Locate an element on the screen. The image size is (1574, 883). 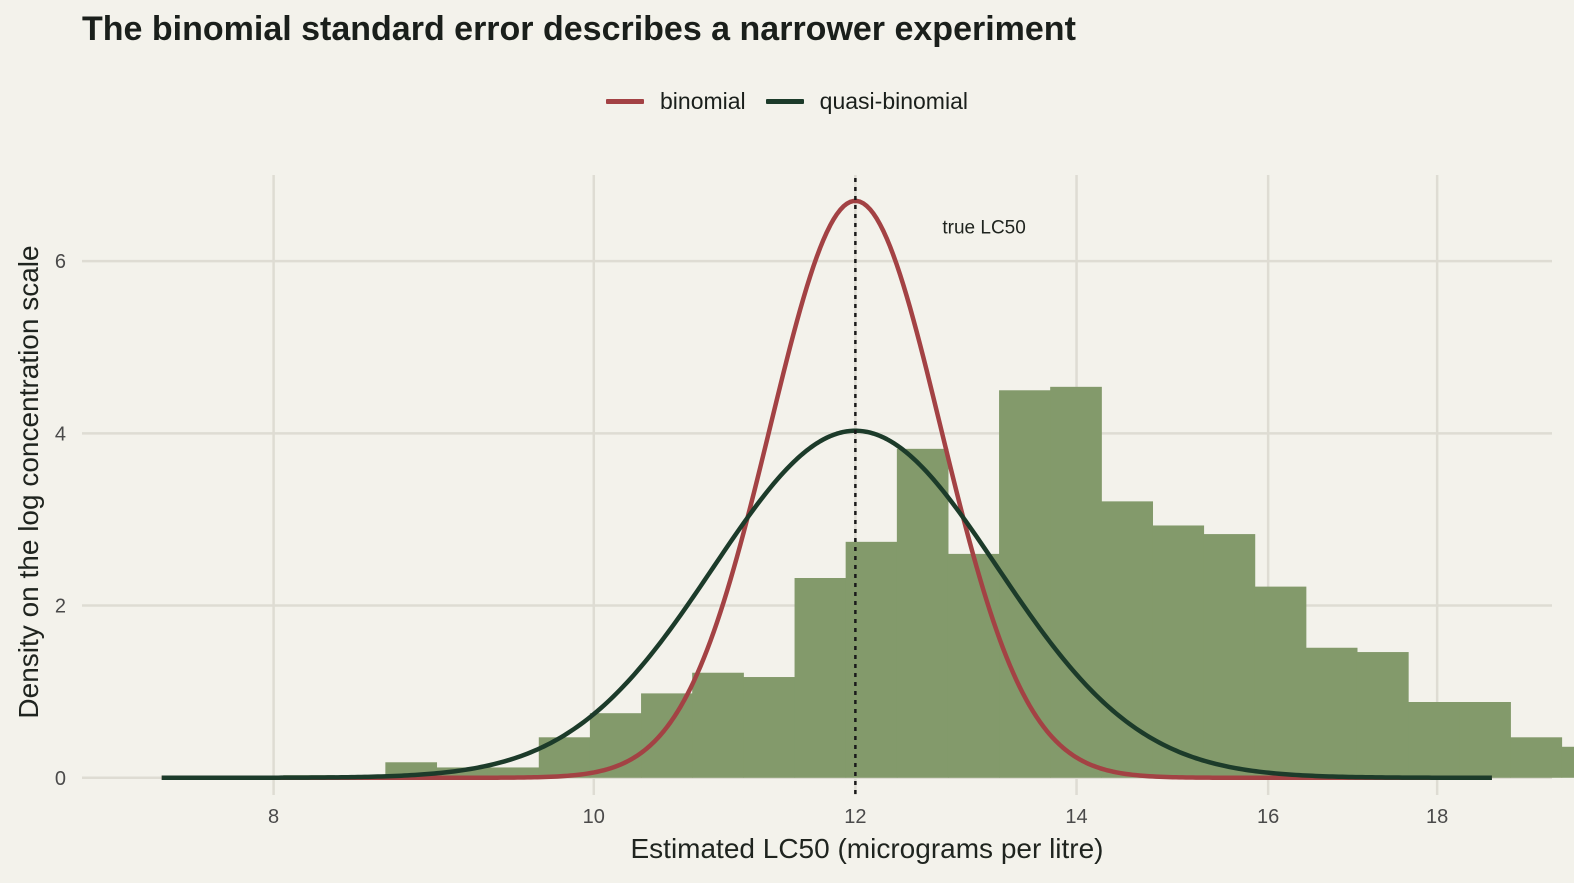
reference-line-label: true LC50 is located at coordinates (983, 228).